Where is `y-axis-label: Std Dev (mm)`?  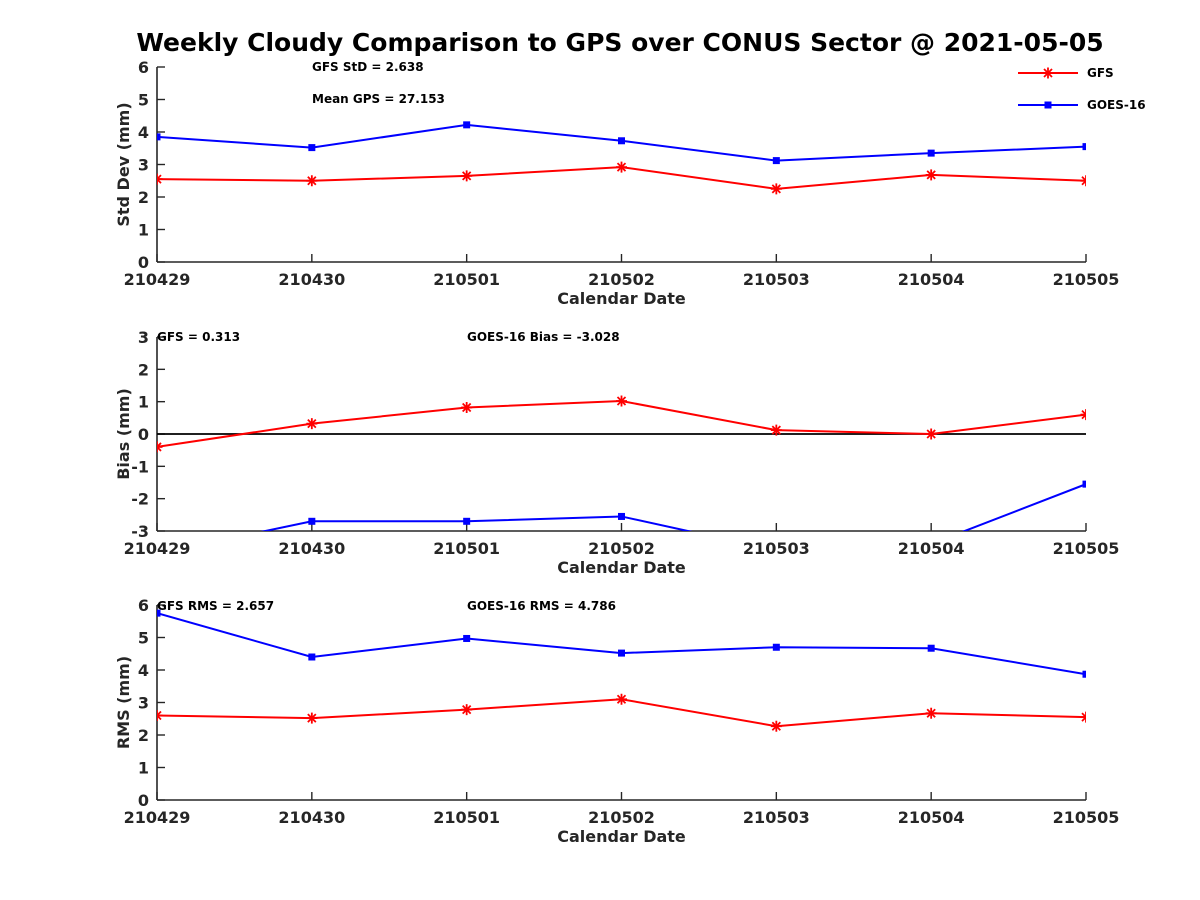 y-axis-label: Std Dev (mm) is located at coordinates (123, 164).